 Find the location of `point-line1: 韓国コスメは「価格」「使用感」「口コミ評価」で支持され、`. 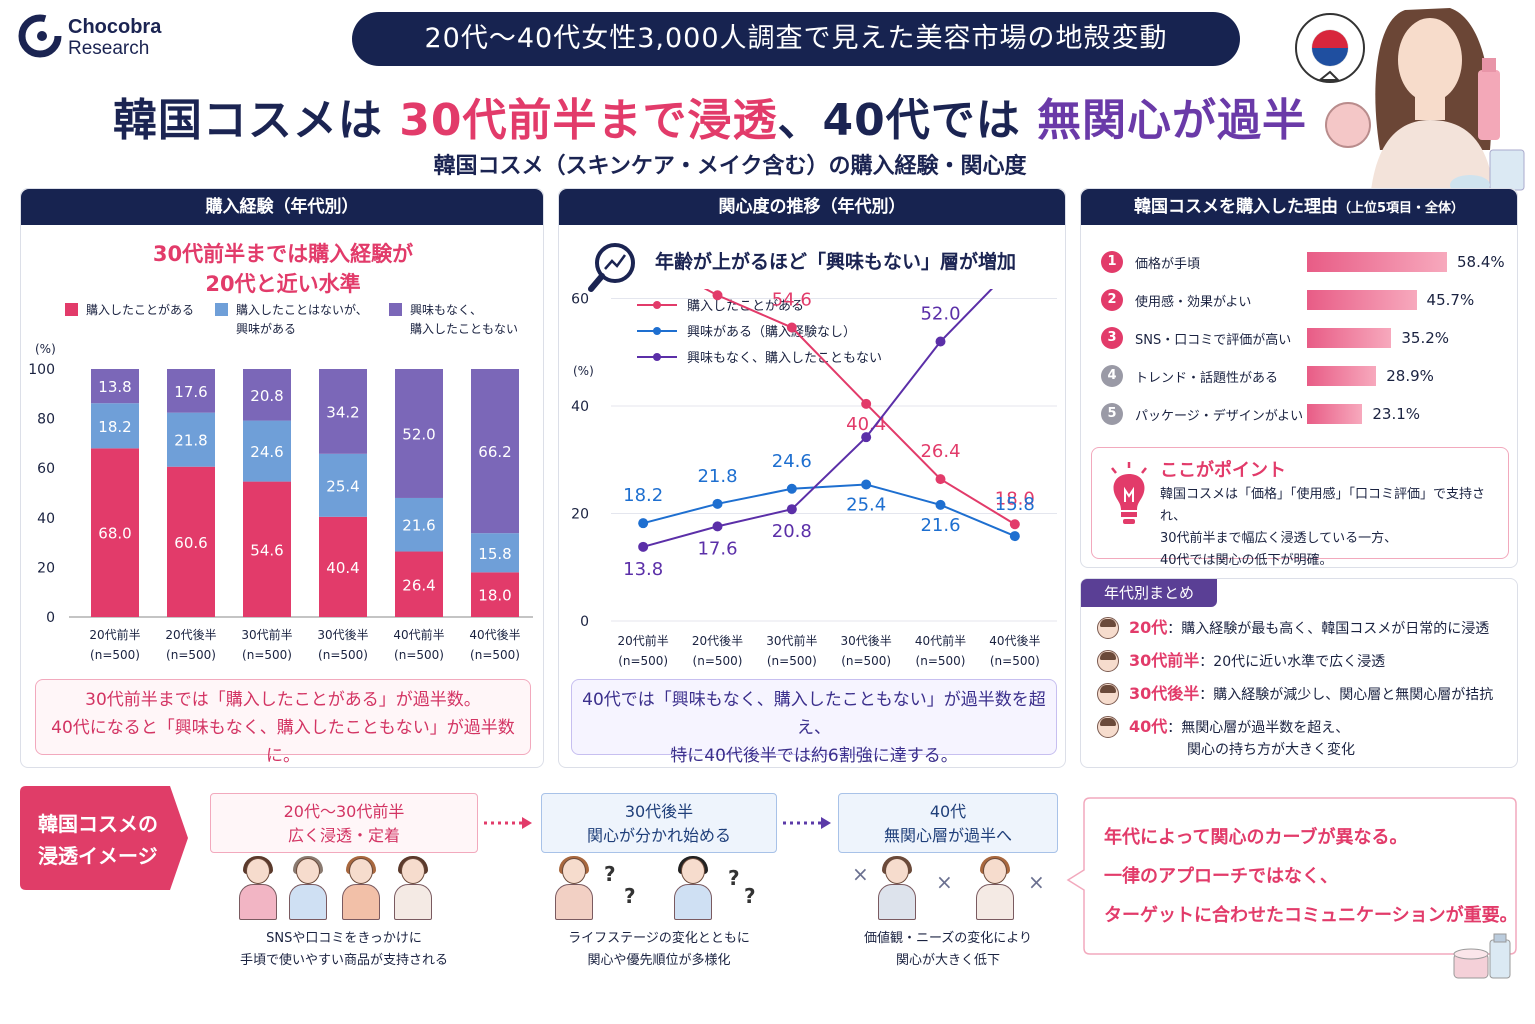

point-line1: 韓国コスメは「価格」「使用感」「口コミ評価」で支持され、 is located at coordinates (1323, 505).